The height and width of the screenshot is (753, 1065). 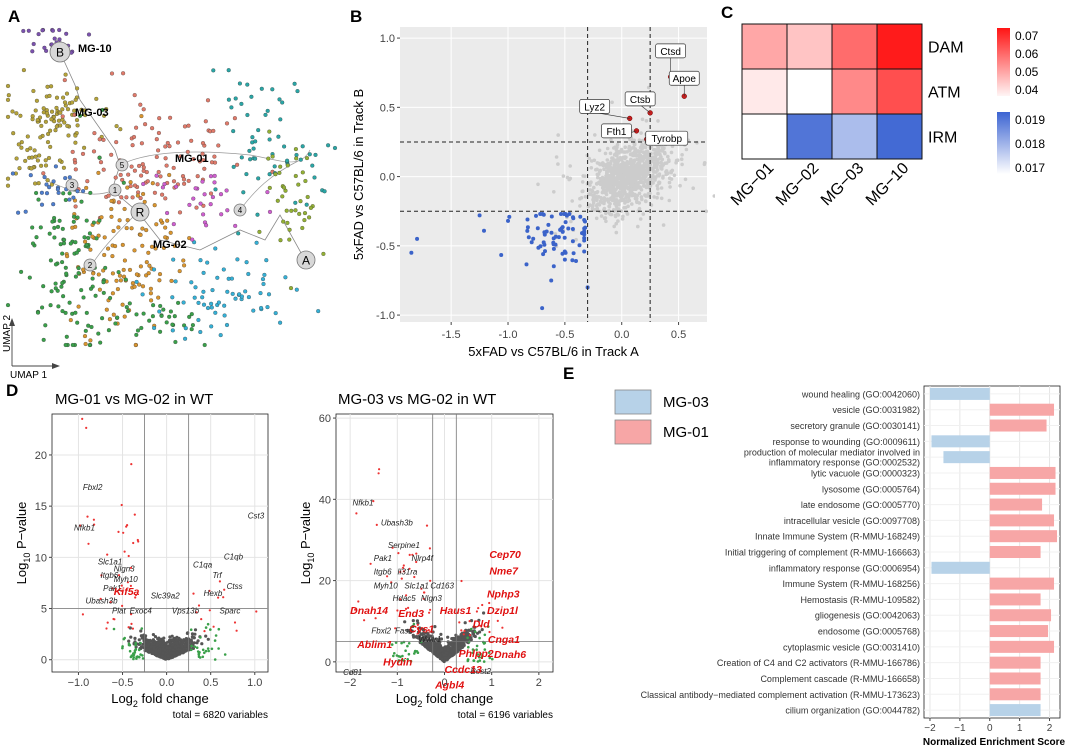 I want to click on heatmap-row-label: IRM, so click(x=942, y=138).